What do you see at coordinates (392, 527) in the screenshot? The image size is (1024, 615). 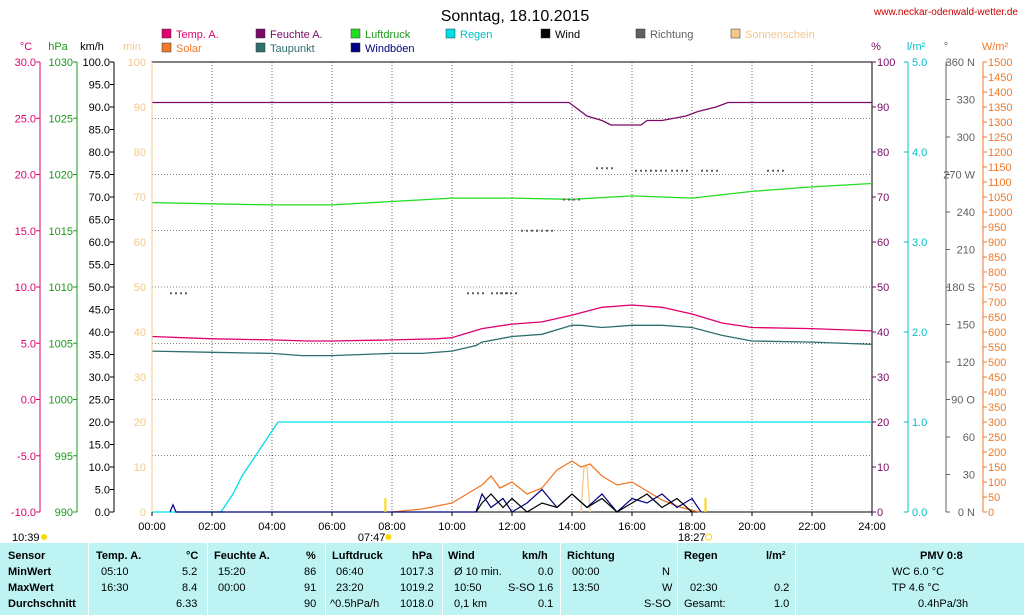 I see `time-tick-label: 08:00` at bounding box center [392, 527].